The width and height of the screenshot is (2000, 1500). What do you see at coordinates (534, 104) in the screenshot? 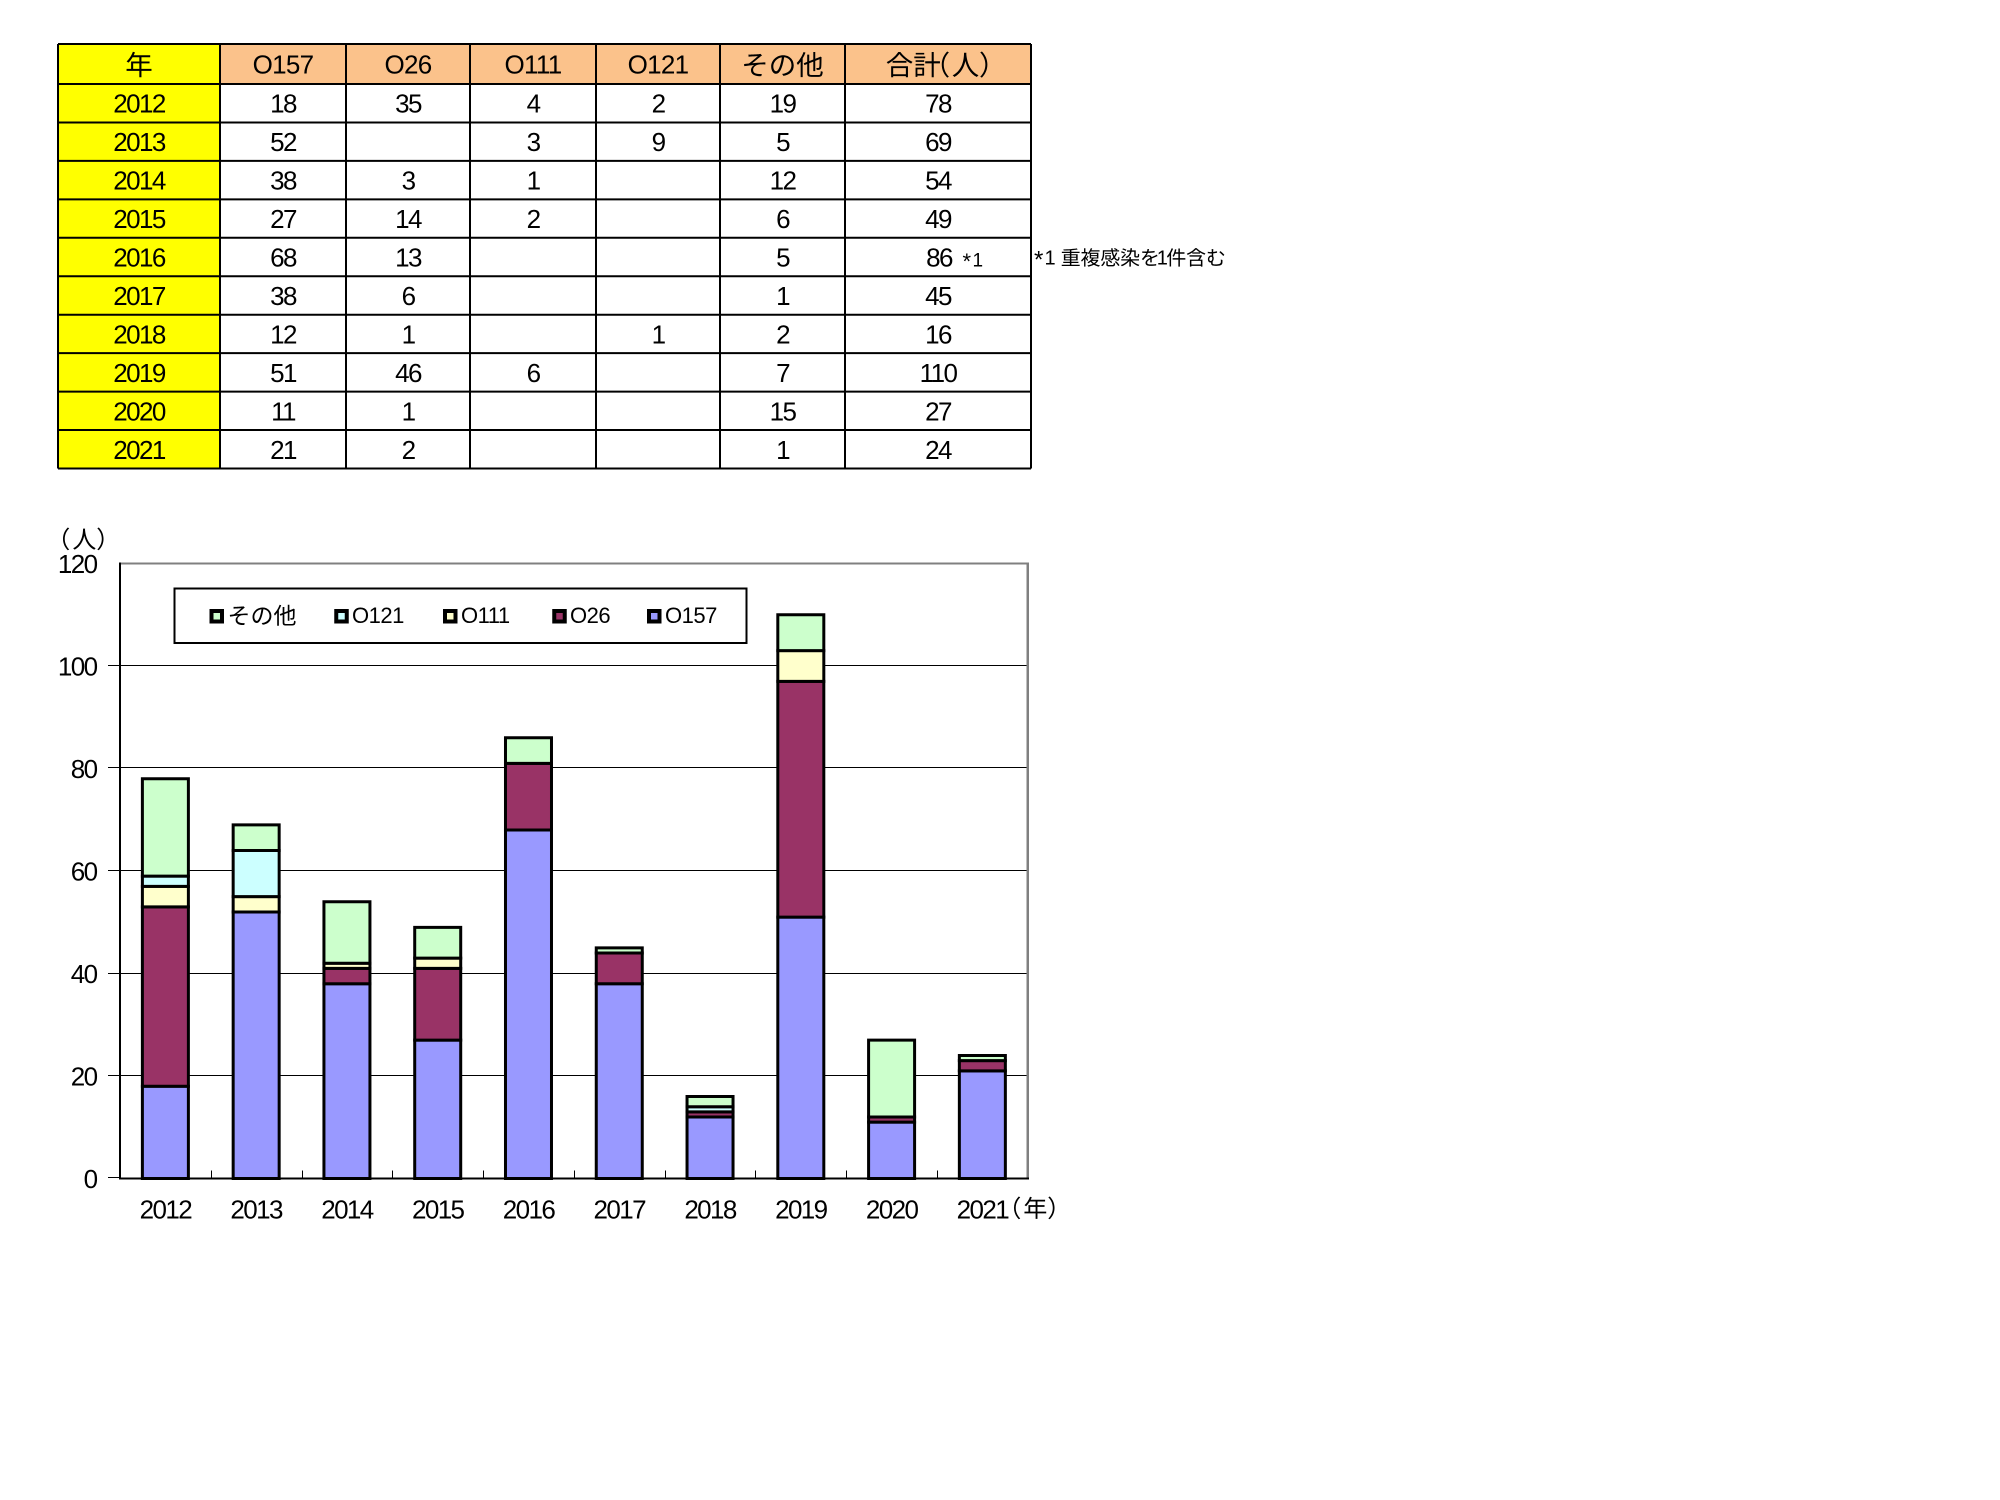
I see `svg-text: 4` at bounding box center [534, 104].